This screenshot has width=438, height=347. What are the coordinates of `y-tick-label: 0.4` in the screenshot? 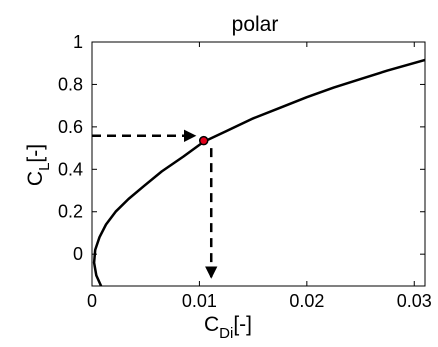 It's located at (70, 169).